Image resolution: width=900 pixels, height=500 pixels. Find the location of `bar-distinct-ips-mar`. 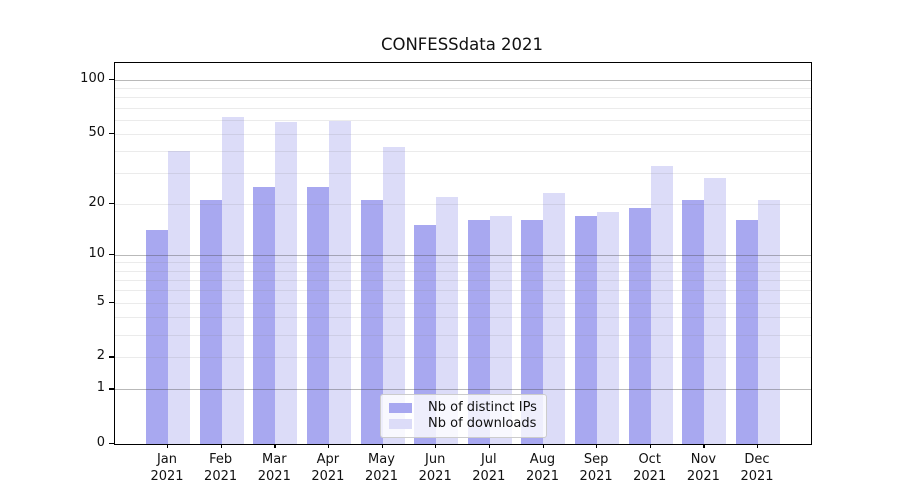

bar-distinct-ips-mar is located at coordinates (264, 315).